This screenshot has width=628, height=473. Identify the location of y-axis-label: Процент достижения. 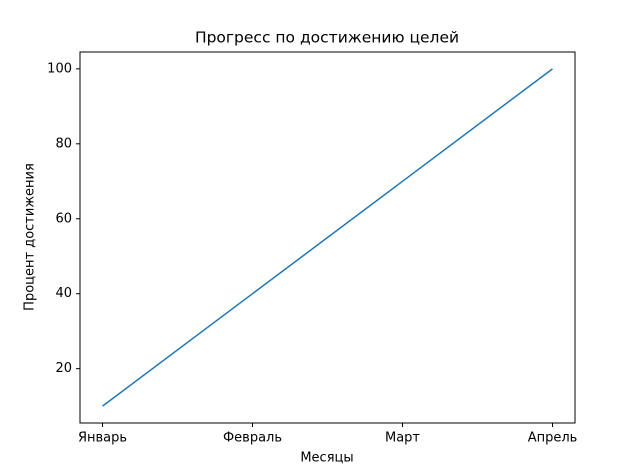
(30, 237).